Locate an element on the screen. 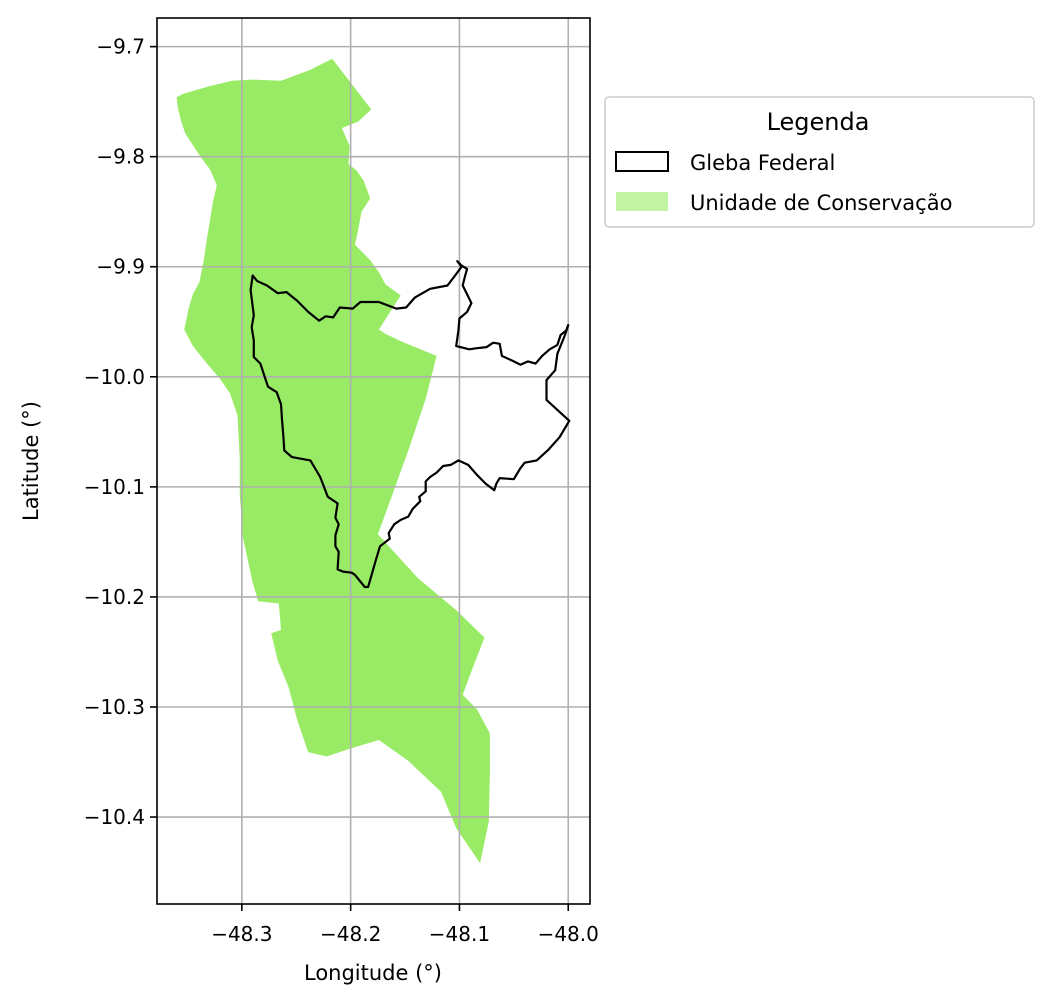  legend-swatch-unidade-de-conservacao is located at coordinates (642, 201).